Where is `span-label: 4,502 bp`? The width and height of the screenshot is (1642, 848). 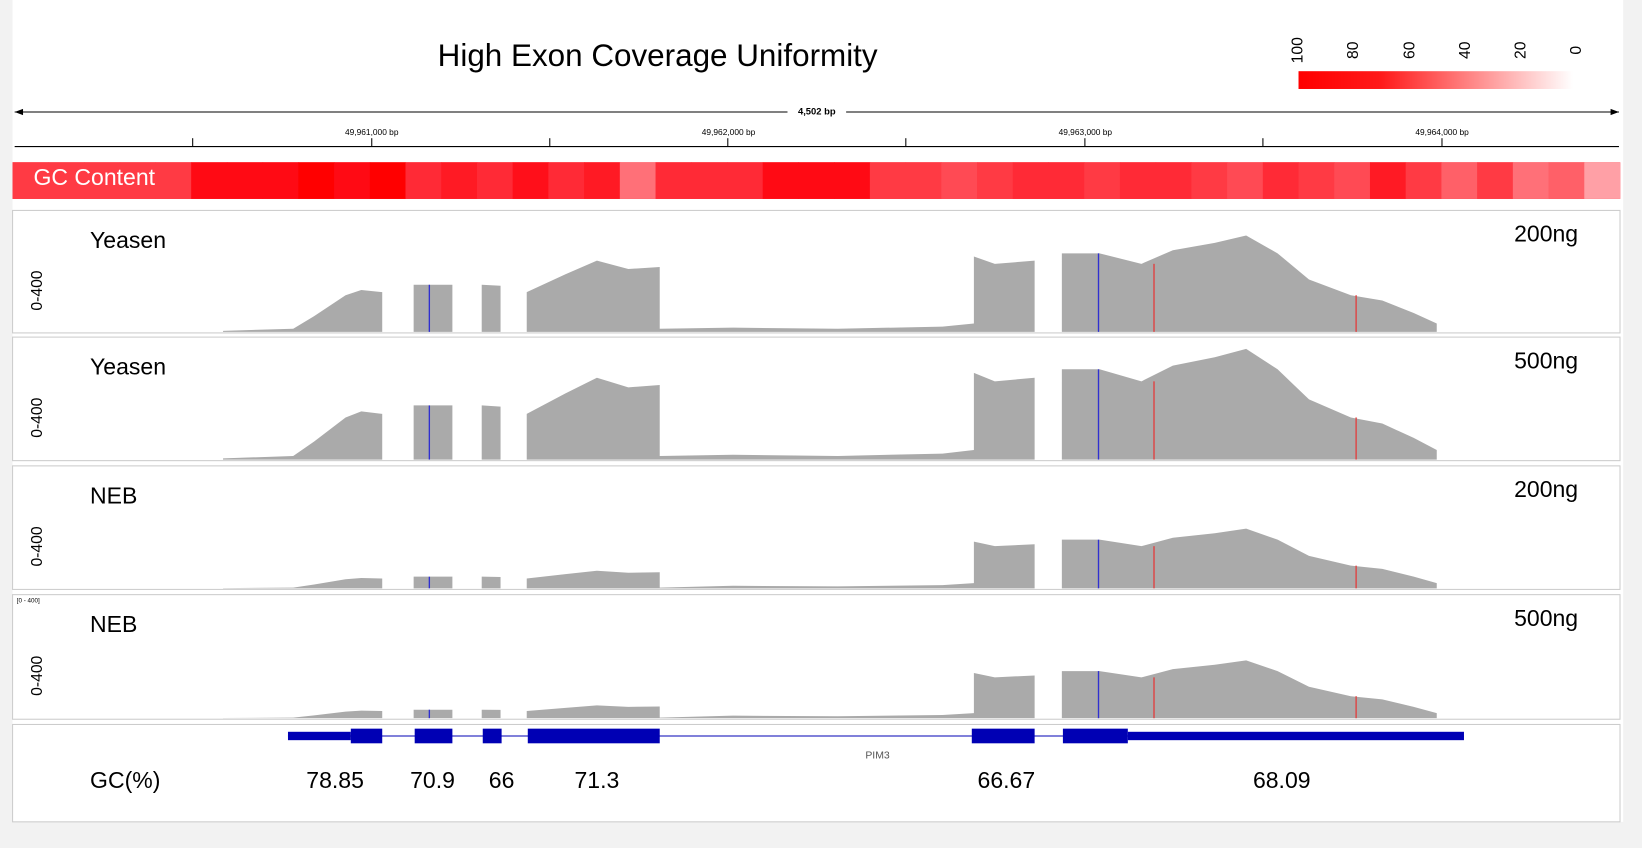 span-label: 4,502 bp is located at coordinates (817, 111).